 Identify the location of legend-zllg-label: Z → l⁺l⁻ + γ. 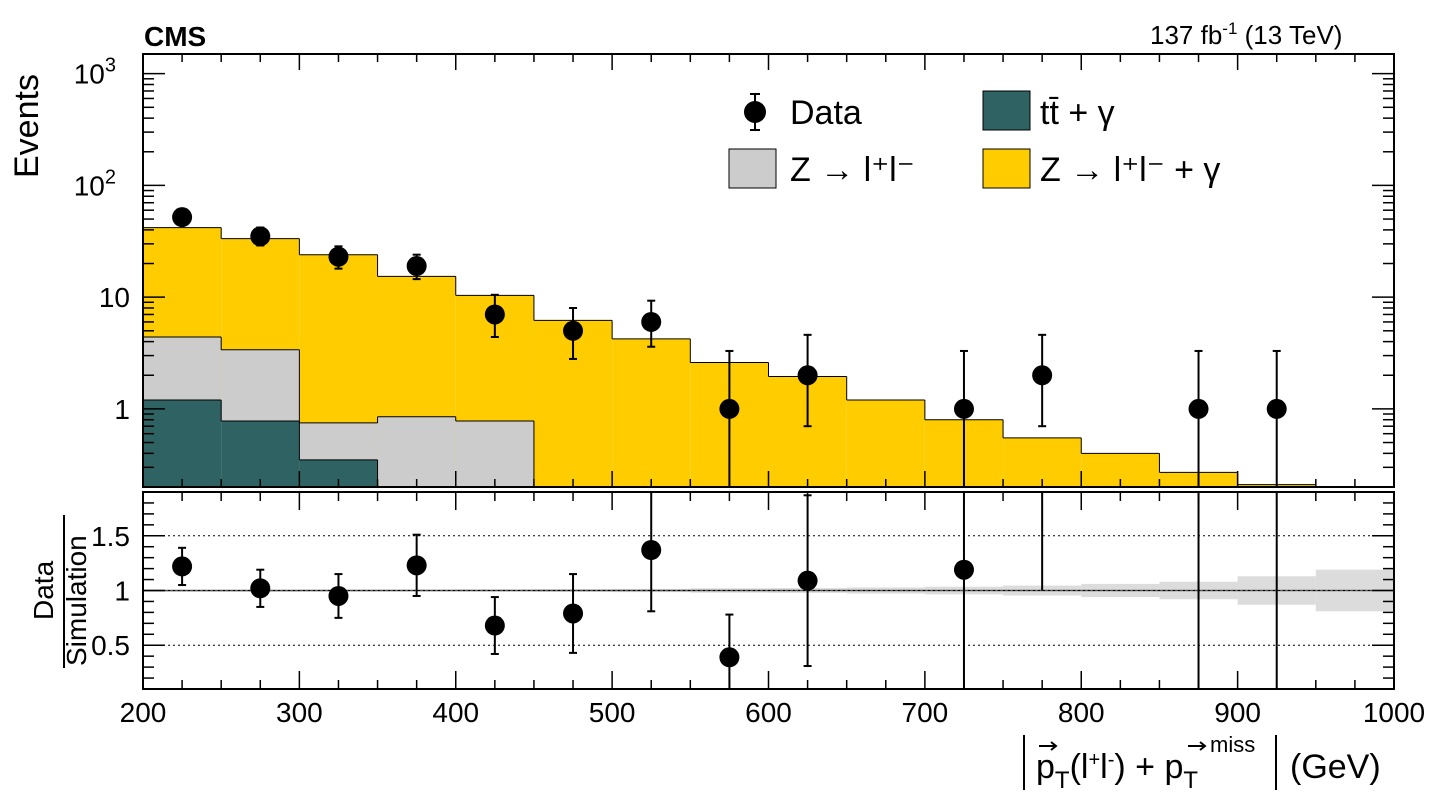
(1130, 170).